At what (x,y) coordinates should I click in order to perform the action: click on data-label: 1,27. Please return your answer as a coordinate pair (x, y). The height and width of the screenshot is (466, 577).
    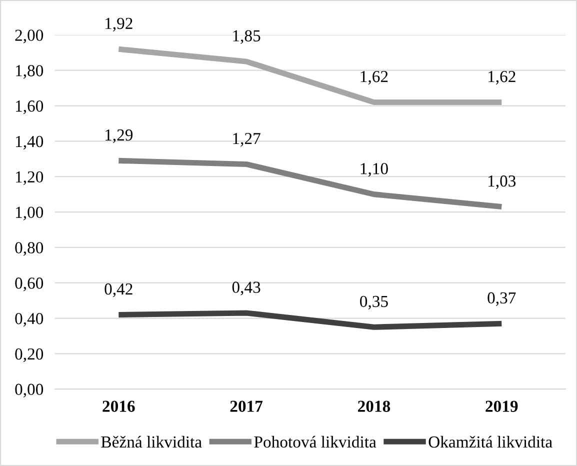
    Looking at the image, I should click on (246, 139).